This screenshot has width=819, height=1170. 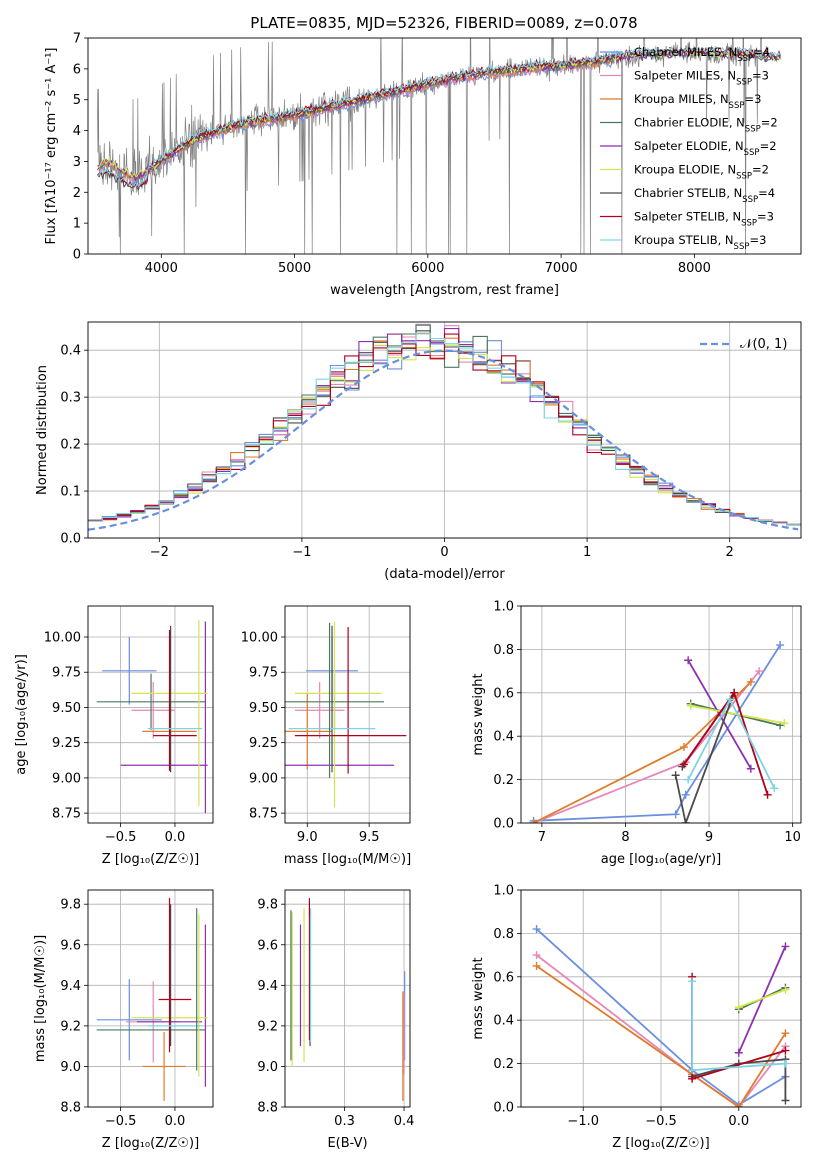 What do you see at coordinates (77, 39) in the screenshot?
I see `y-tick-label: 7` at bounding box center [77, 39].